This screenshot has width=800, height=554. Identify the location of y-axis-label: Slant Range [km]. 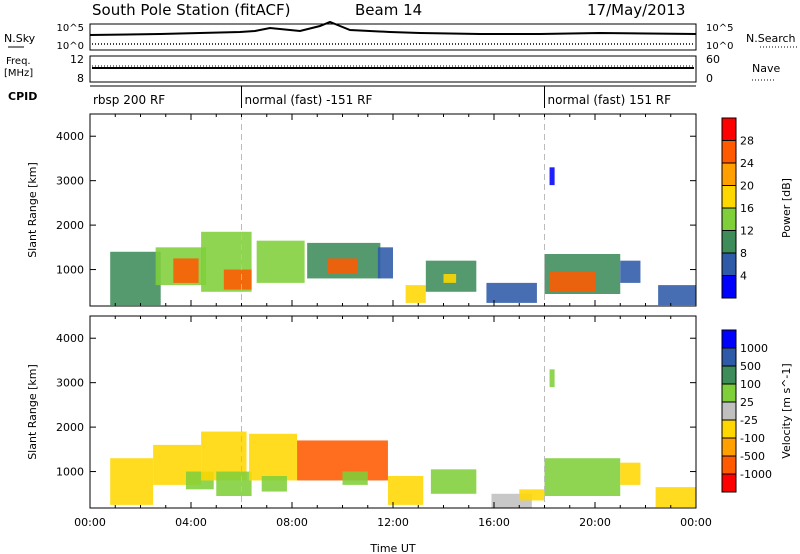
(32, 412).